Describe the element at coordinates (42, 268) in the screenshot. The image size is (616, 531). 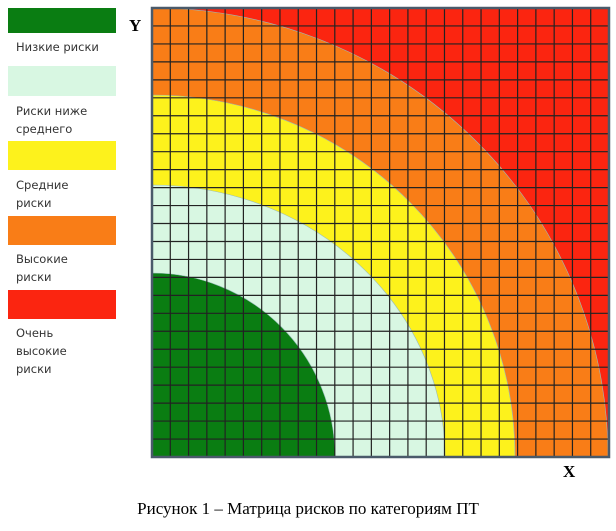
I see `legend-label-high: Высокие риски` at that location.